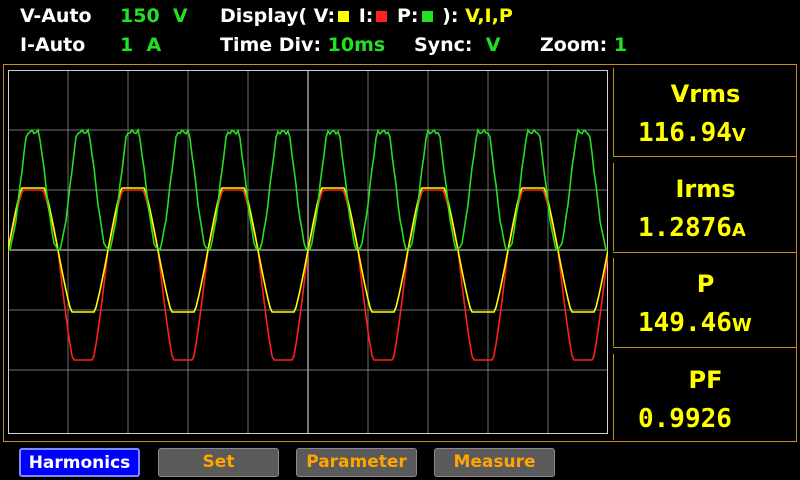 The width and height of the screenshot is (800, 480). I want to click on harmonics-button: Harmonics, so click(79, 462).